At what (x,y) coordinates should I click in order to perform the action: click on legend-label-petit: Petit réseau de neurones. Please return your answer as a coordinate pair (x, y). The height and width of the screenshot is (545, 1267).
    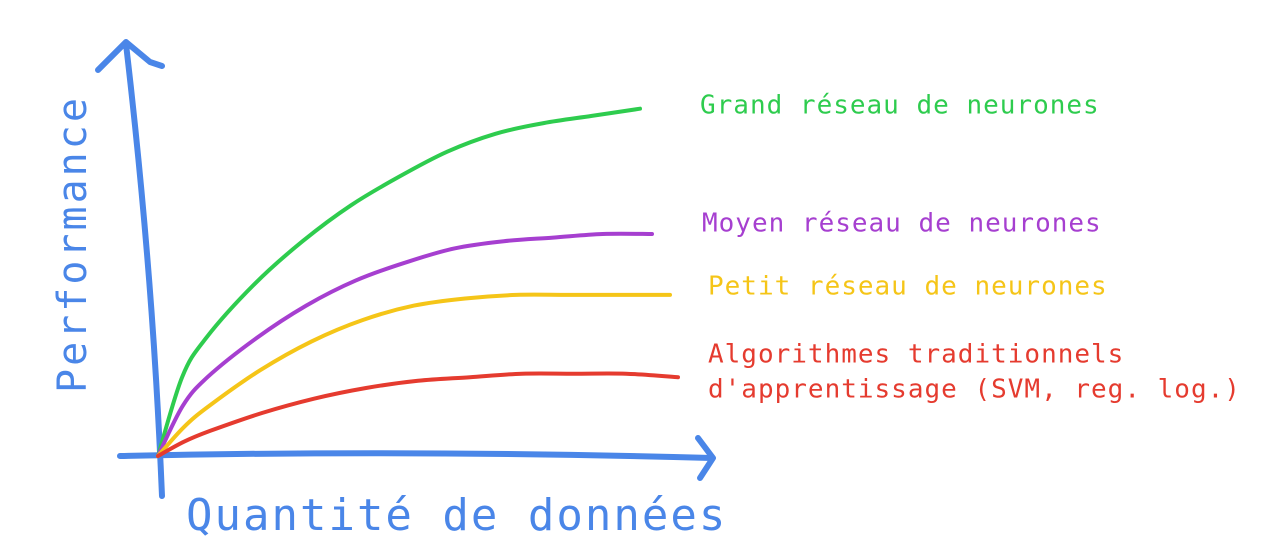
    Looking at the image, I should click on (908, 287).